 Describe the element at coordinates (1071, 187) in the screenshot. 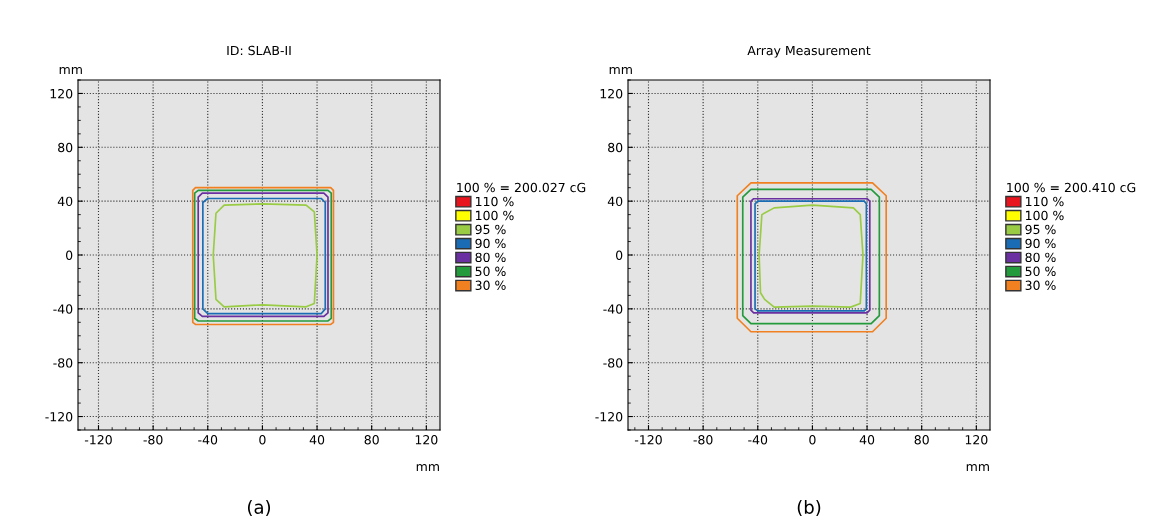

I see `legend-title: 100 % = 200.410 cG` at that location.